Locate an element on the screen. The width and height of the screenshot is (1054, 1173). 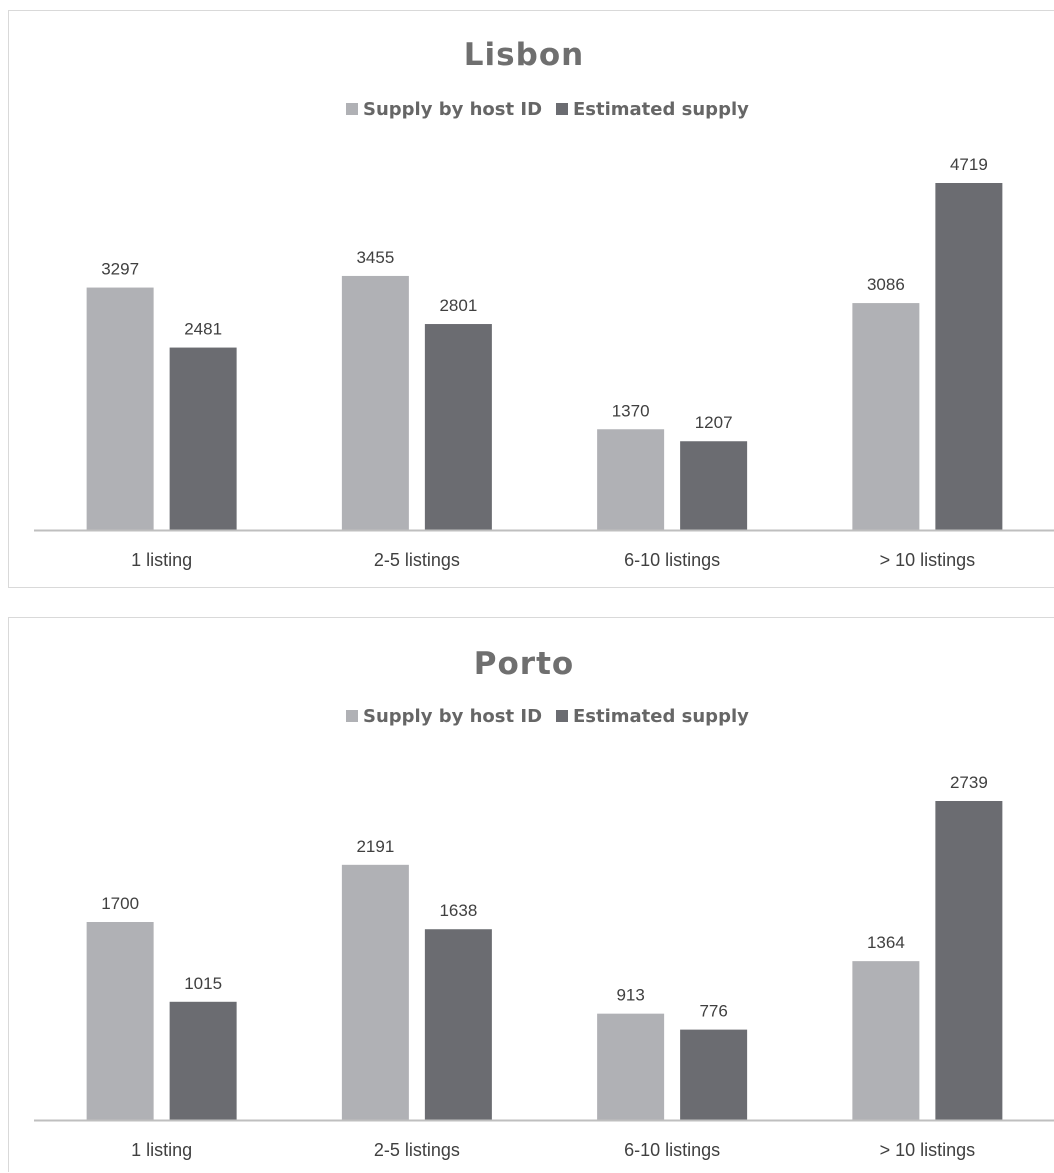
chart-title: Lisbon is located at coordinates (524, 55).